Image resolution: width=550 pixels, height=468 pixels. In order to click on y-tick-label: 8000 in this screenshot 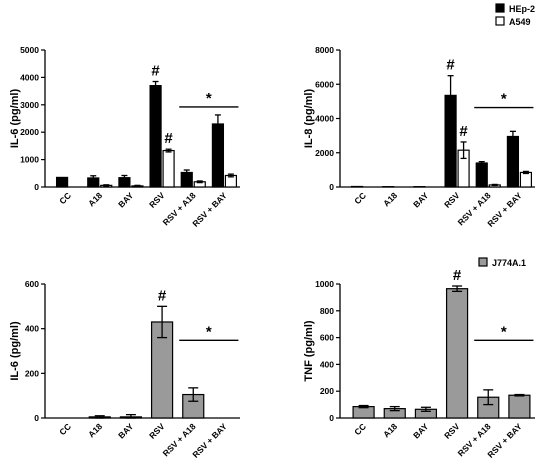, I will do `click(324, 50)`.